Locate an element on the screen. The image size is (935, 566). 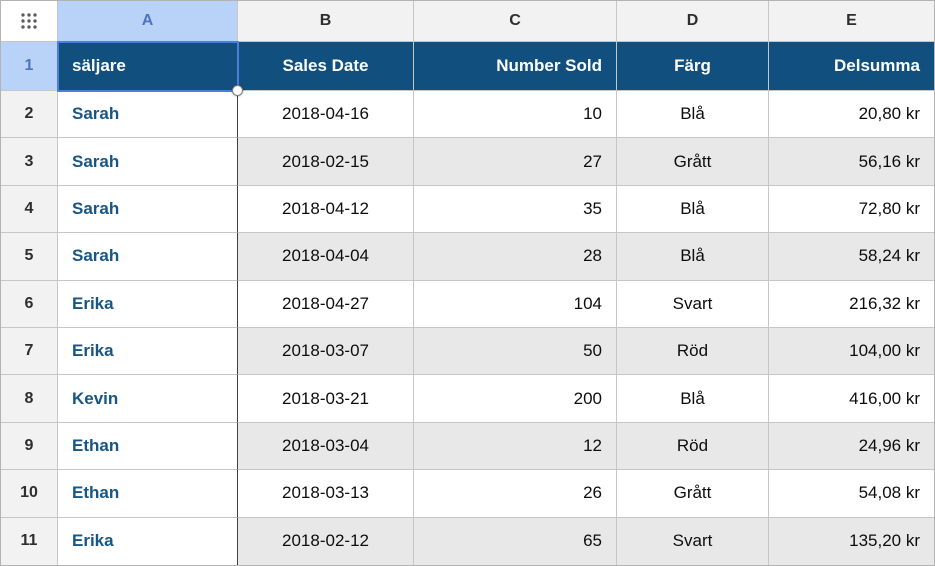
row-header-11: 11 is located at coordinates (29, 541).